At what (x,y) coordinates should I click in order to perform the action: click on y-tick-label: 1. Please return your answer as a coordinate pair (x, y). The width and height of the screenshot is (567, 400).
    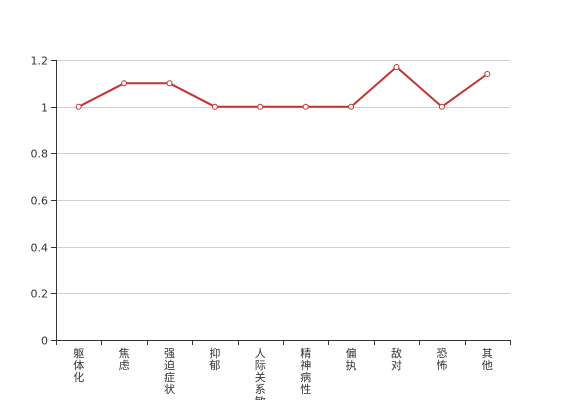
    Looking at the image, I should click on (44, 108).